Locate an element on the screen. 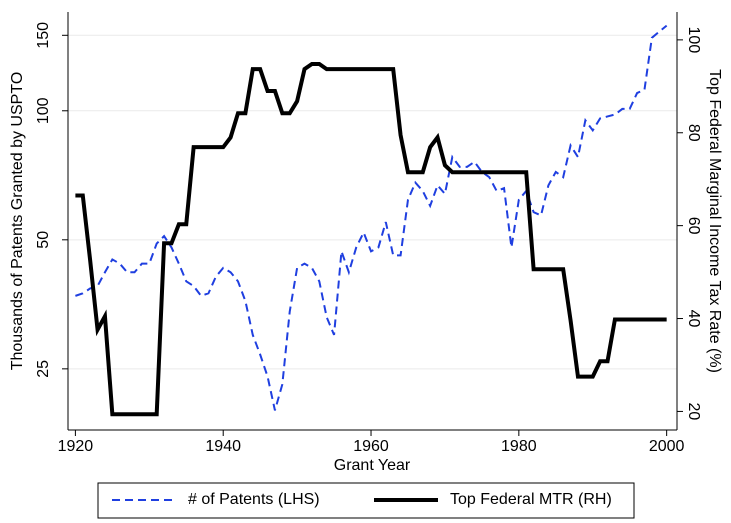 The height and width of the screenshot is (523, 731). legend-label: # of Patents (LHS) is located at coordinates (254, 499).